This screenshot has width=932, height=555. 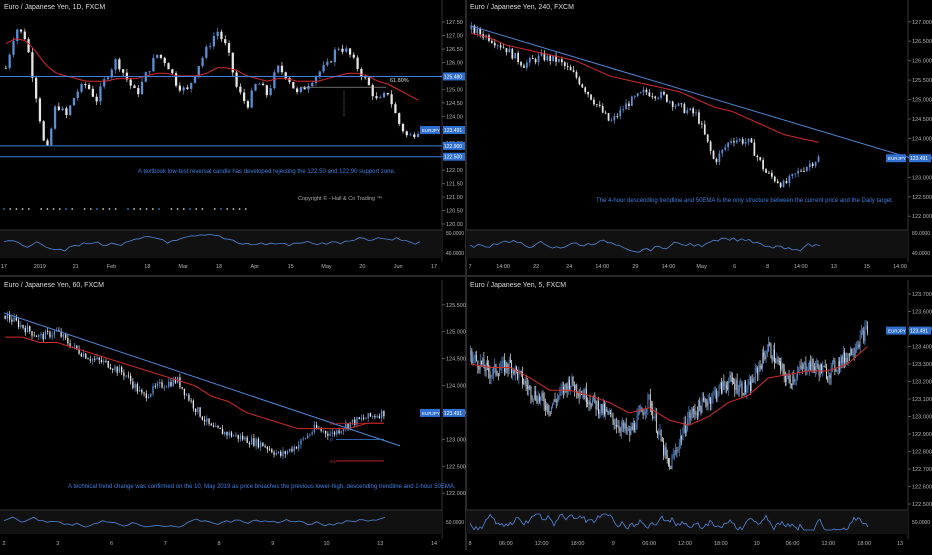 What do you see at coordinates (542, 544) in the screenshot?
I see `x-tick-label: 12:00` at bounding box center [542, 544].